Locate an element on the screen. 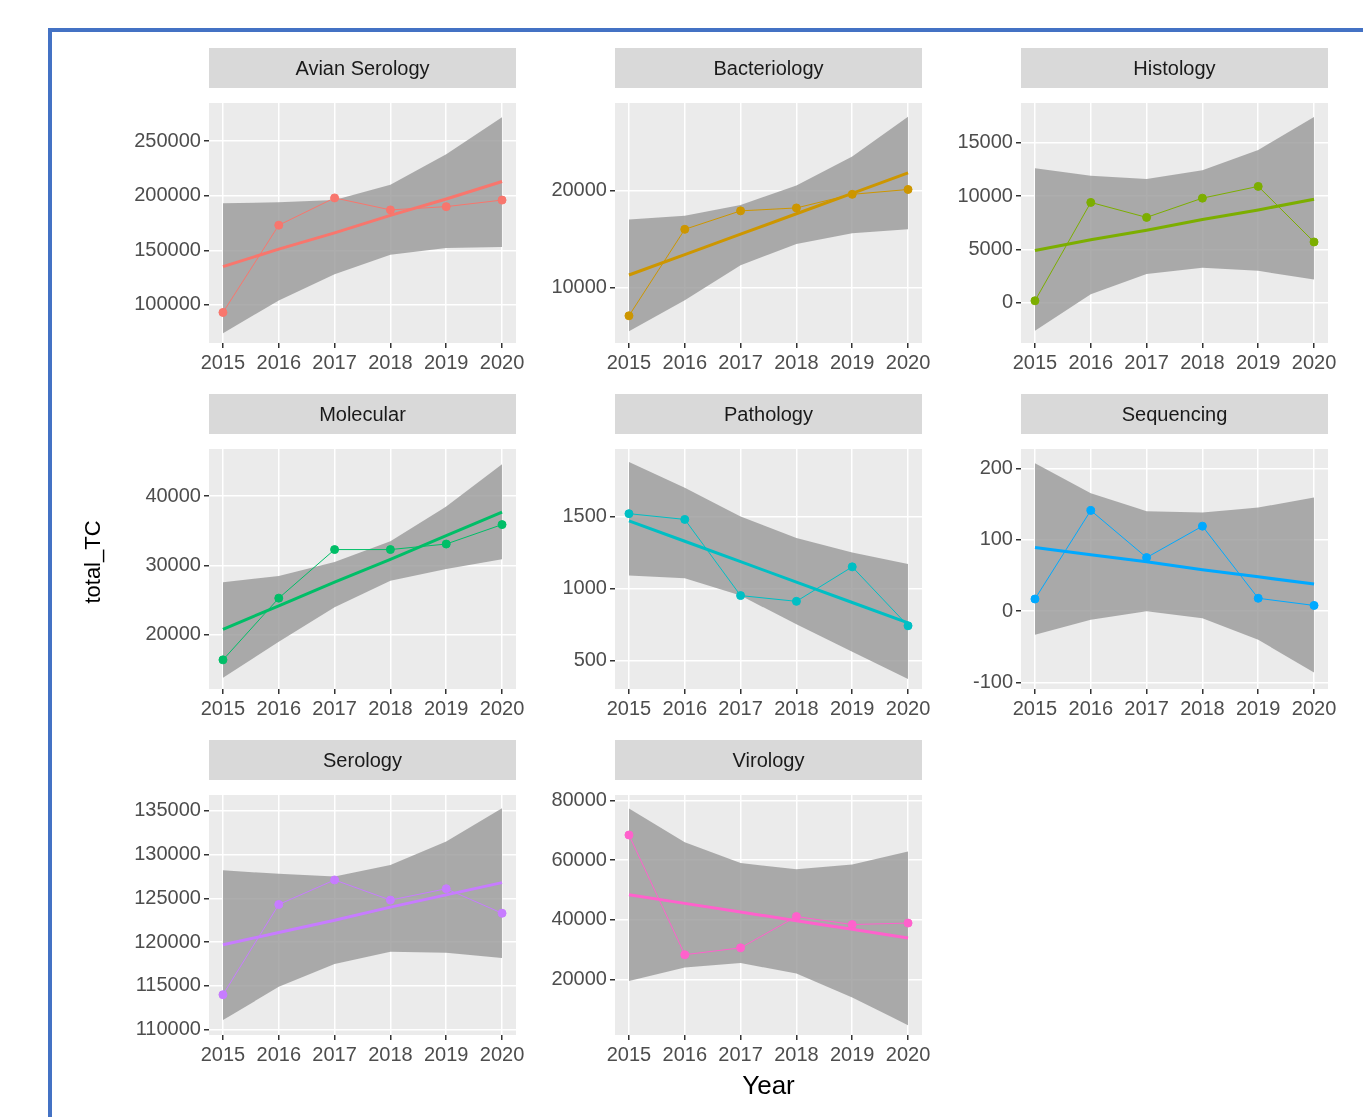  y-tick-label: 115000 is located at coordinates (168, 984).